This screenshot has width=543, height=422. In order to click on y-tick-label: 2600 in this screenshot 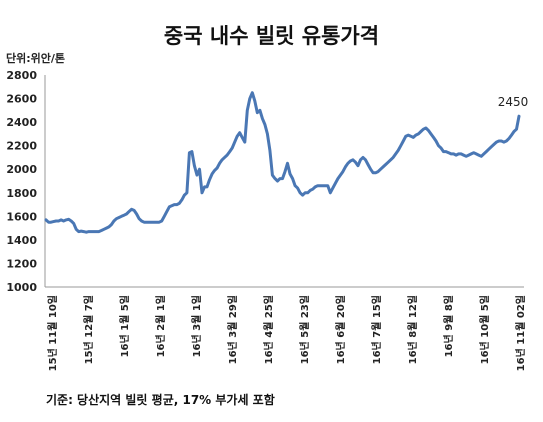, I will do `click(21, 99)`.